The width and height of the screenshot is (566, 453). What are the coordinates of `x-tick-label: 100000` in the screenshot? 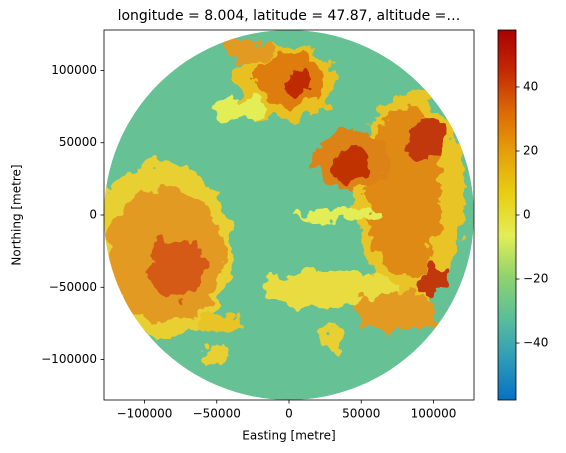 It's located at (434, 414).